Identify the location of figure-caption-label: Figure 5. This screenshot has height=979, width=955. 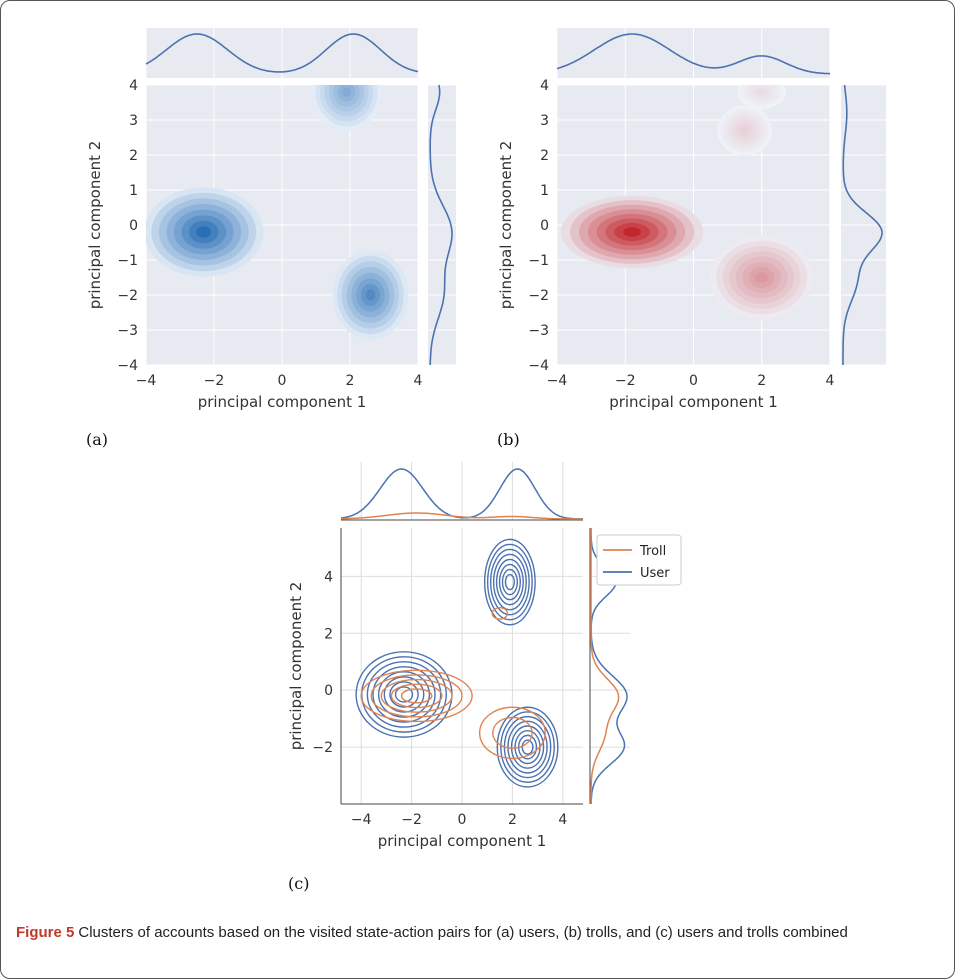
(45, 932).